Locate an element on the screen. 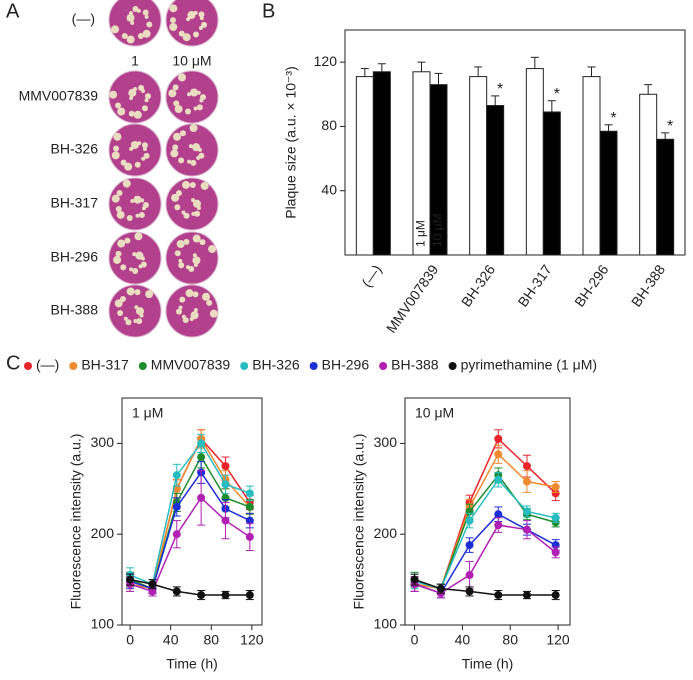  y-axis-label: Plaque size (a.u. × 10⁻³) is located at coordinates (291, 142).